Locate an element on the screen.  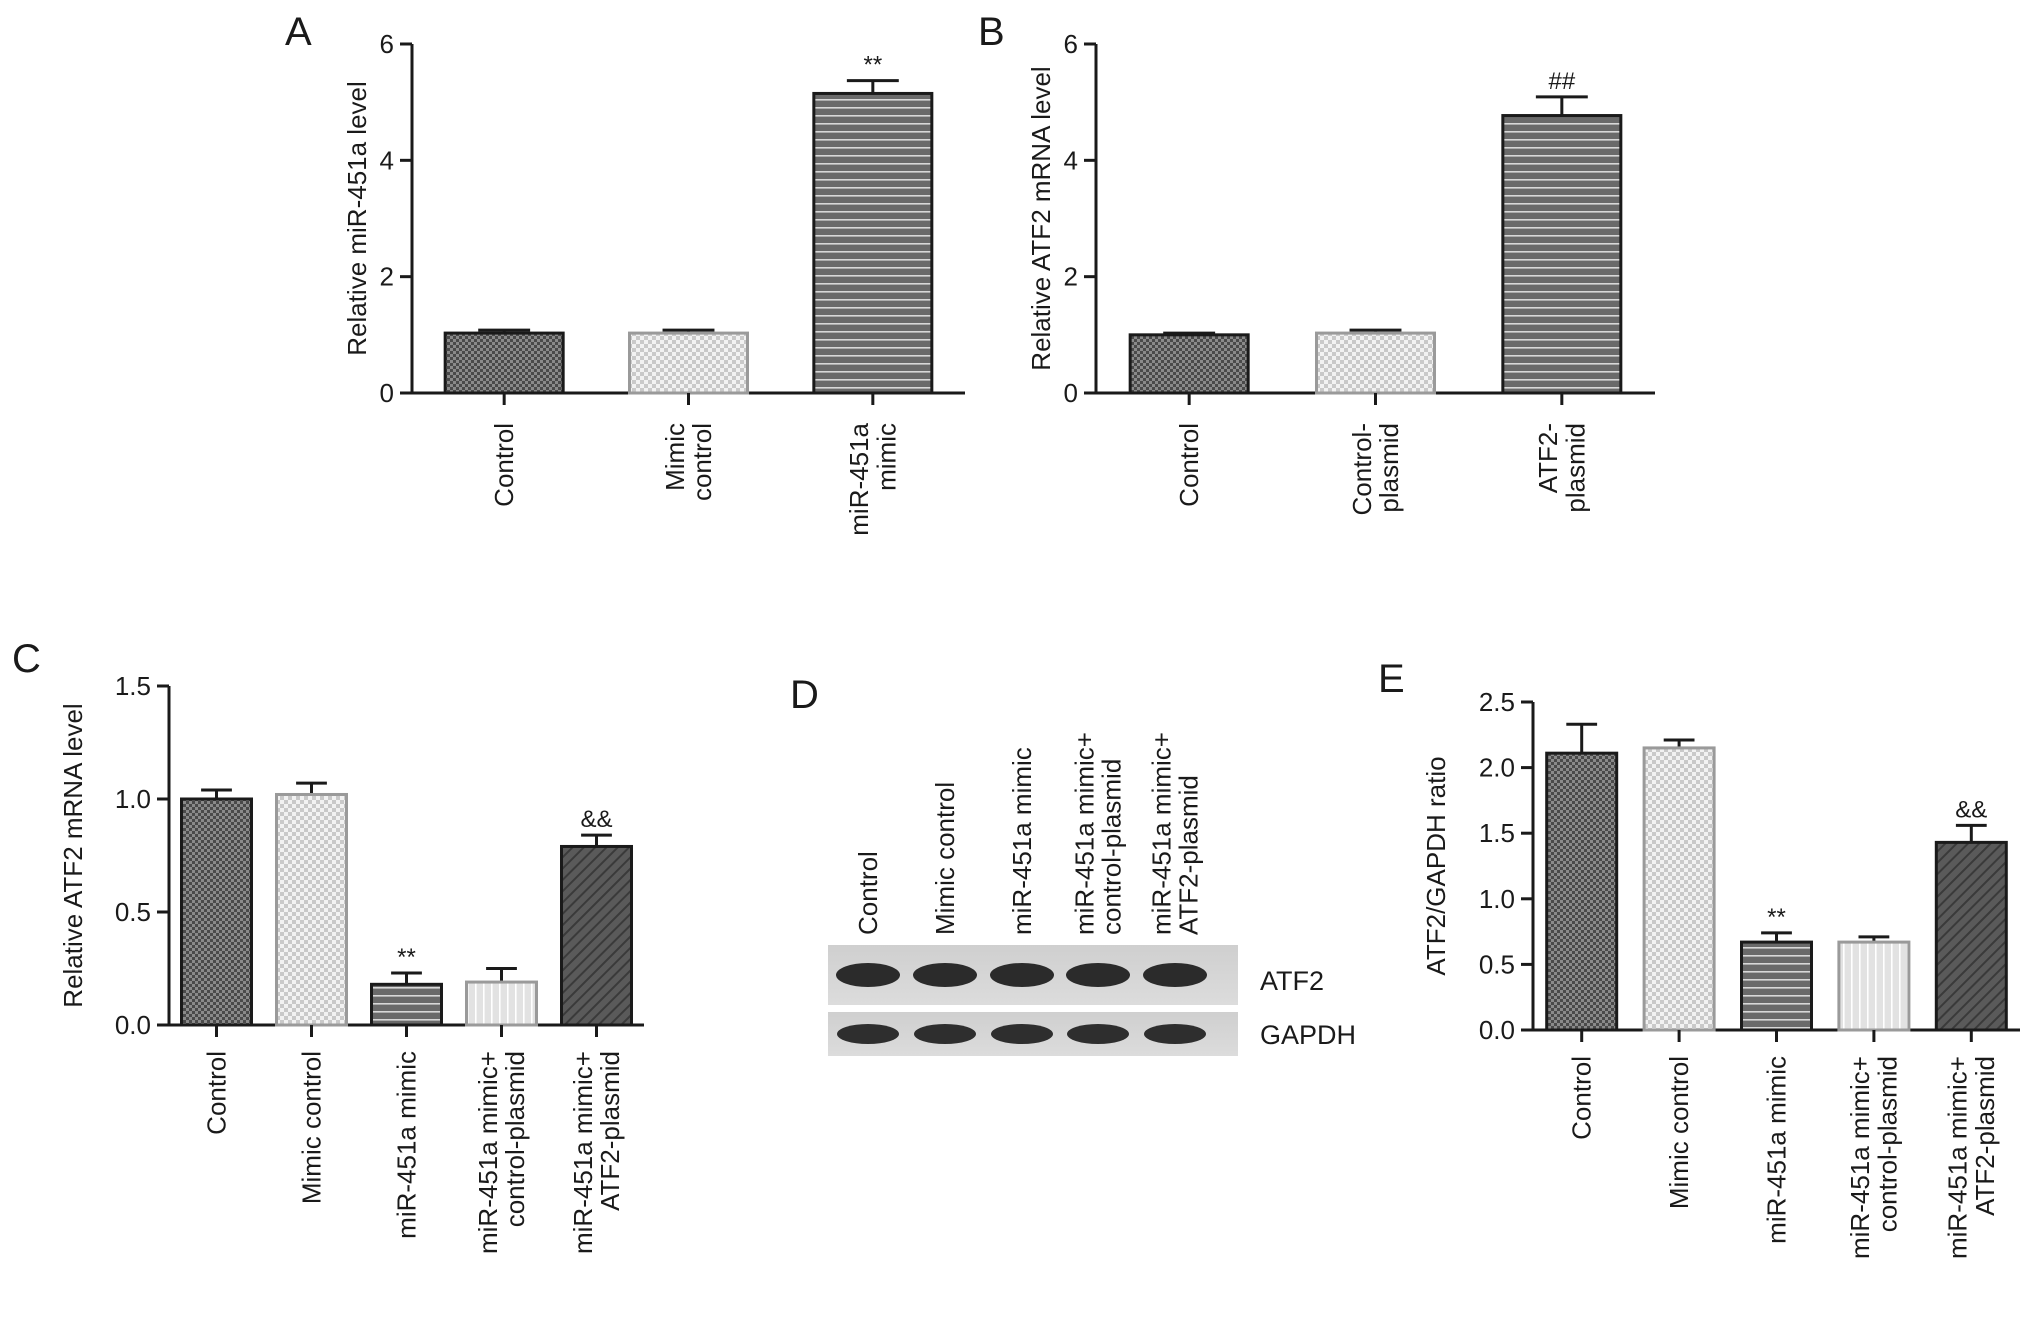
blot-lane-label-line: control-plasmid is located at coordinates (1112, 847).